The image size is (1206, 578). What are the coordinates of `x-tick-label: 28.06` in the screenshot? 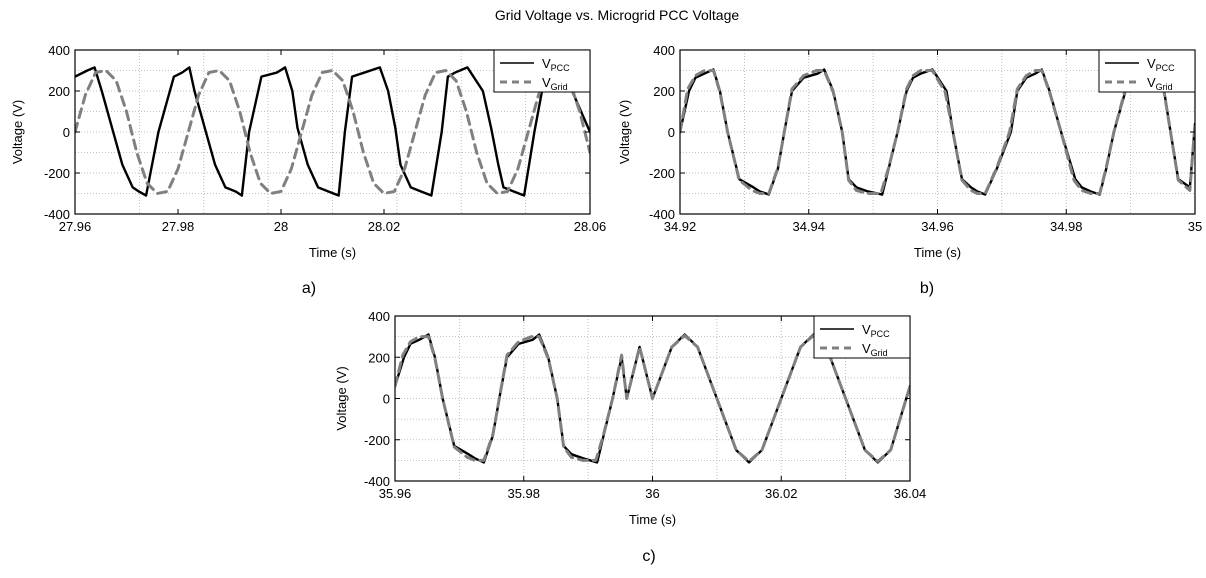 It's located at (590, 226).